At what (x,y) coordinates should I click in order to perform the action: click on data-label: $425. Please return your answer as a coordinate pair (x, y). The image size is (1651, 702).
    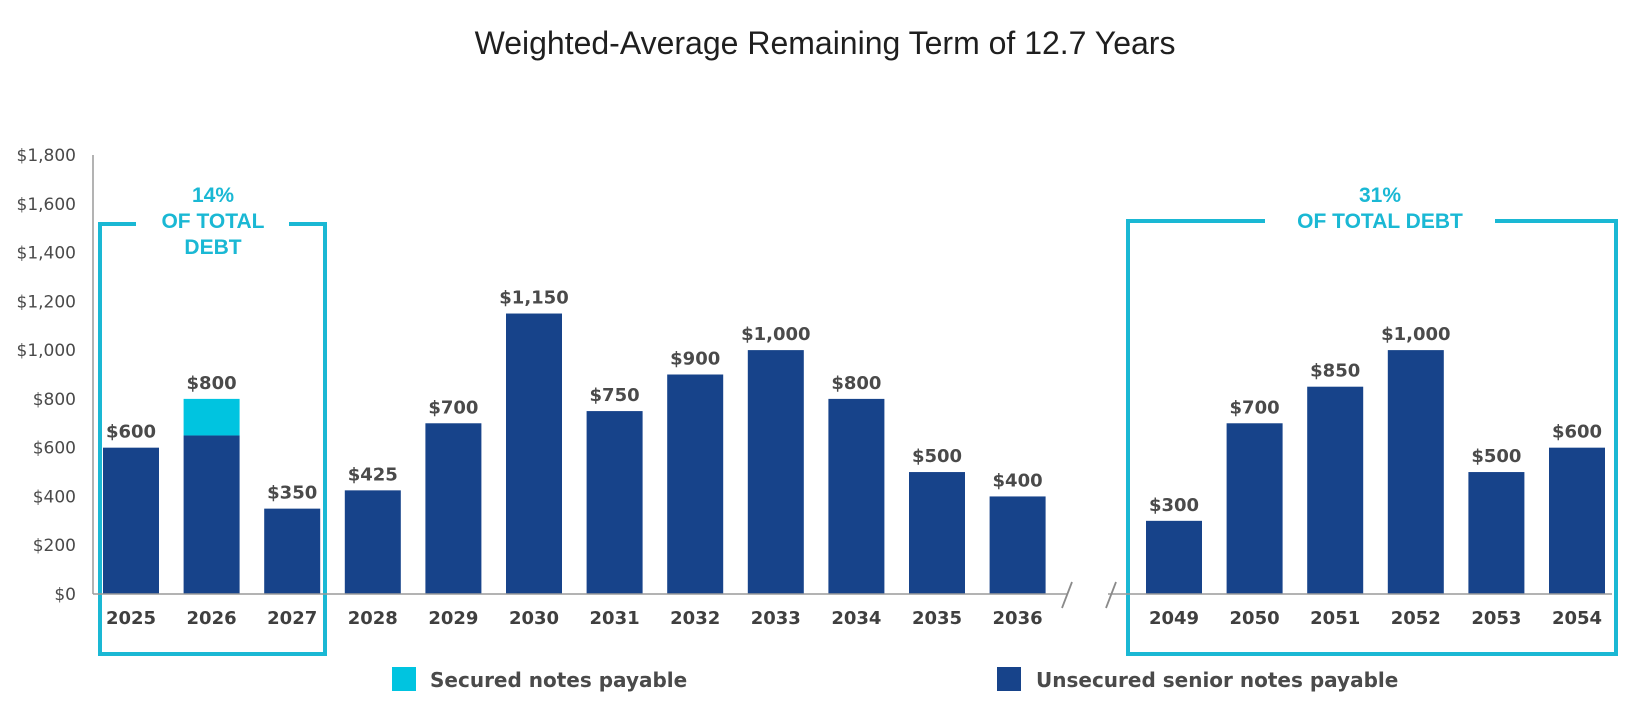
    Looking at the image, I should click on (373, 474).